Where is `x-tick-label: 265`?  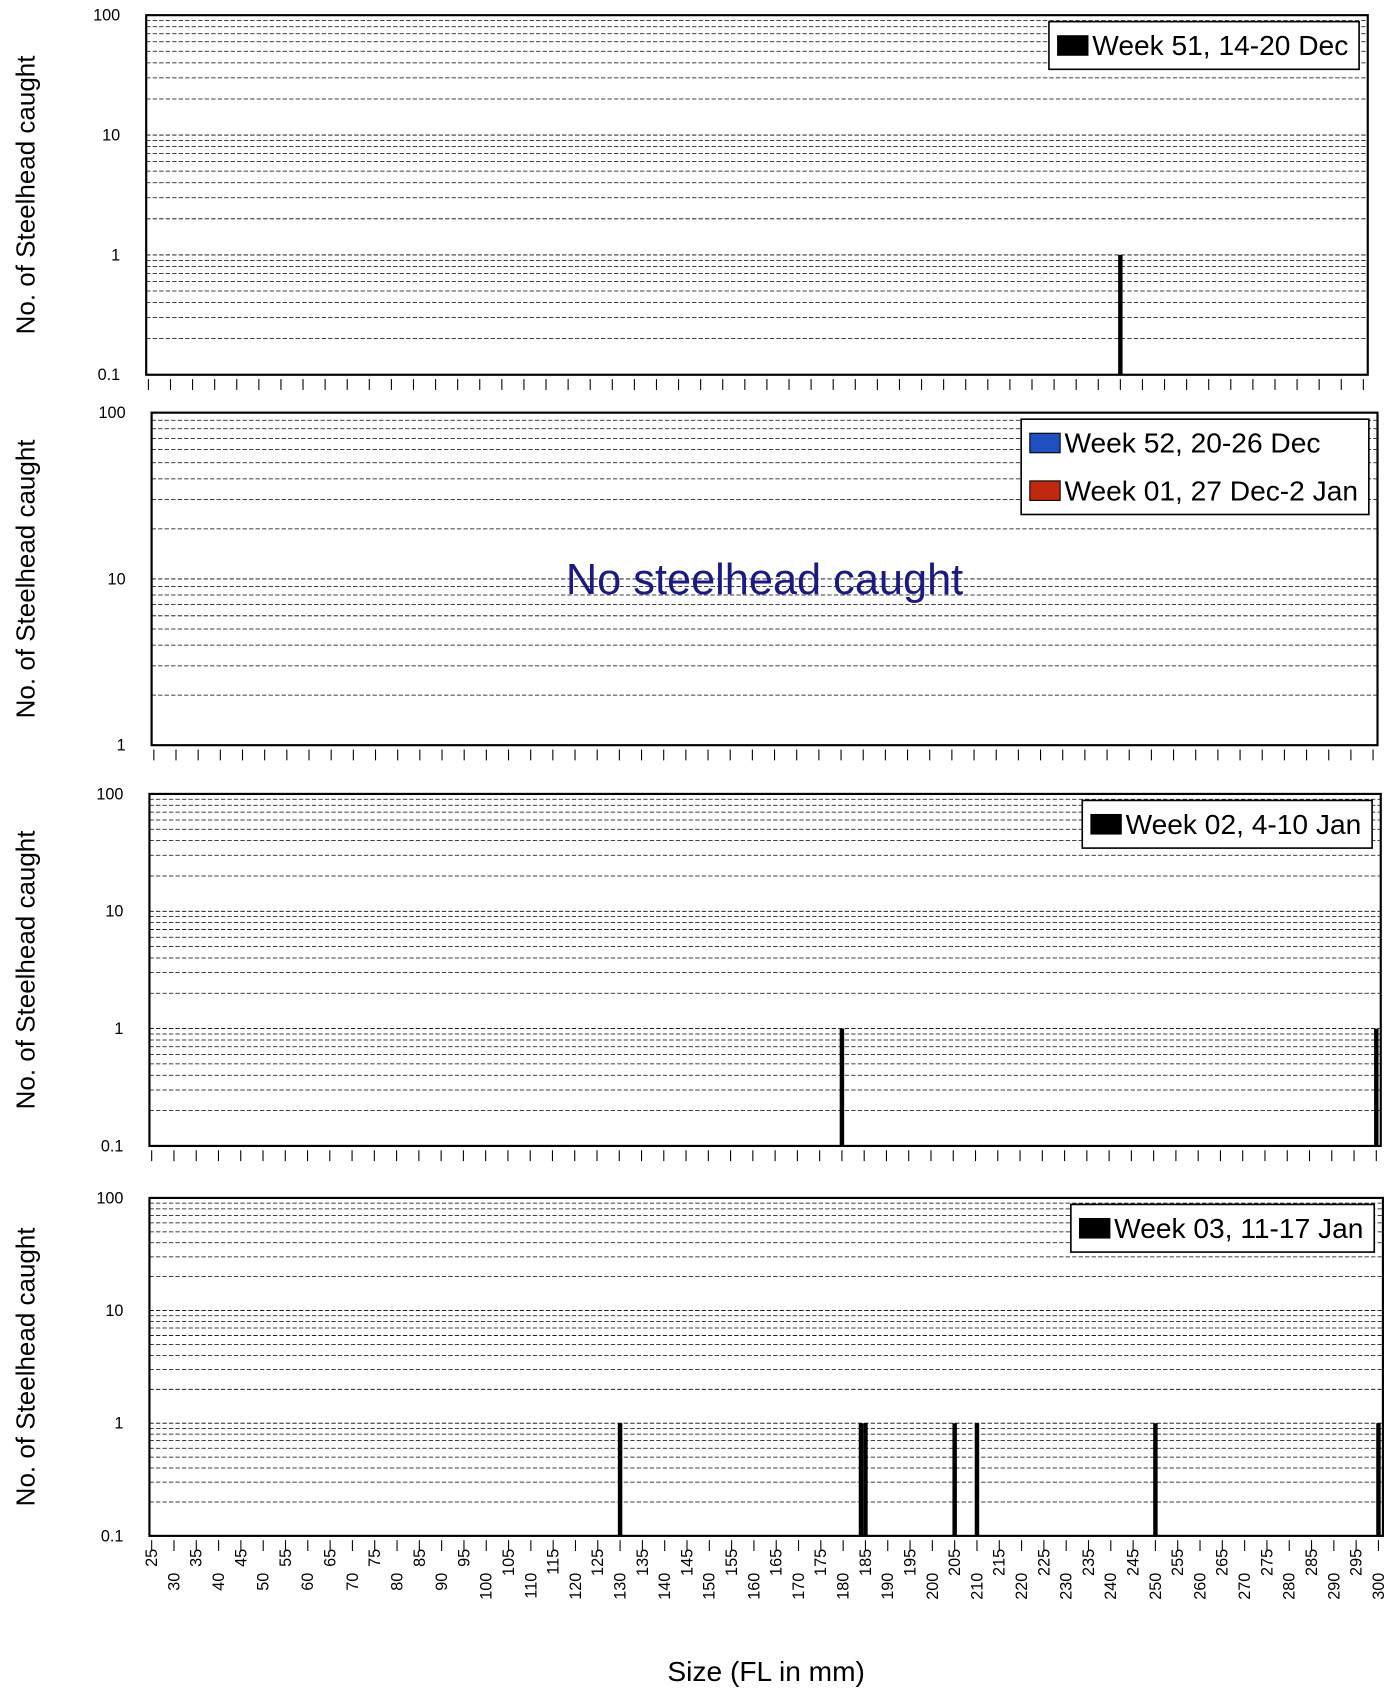
x-tick-label: 265 is located at coordinates (1223, 1562).